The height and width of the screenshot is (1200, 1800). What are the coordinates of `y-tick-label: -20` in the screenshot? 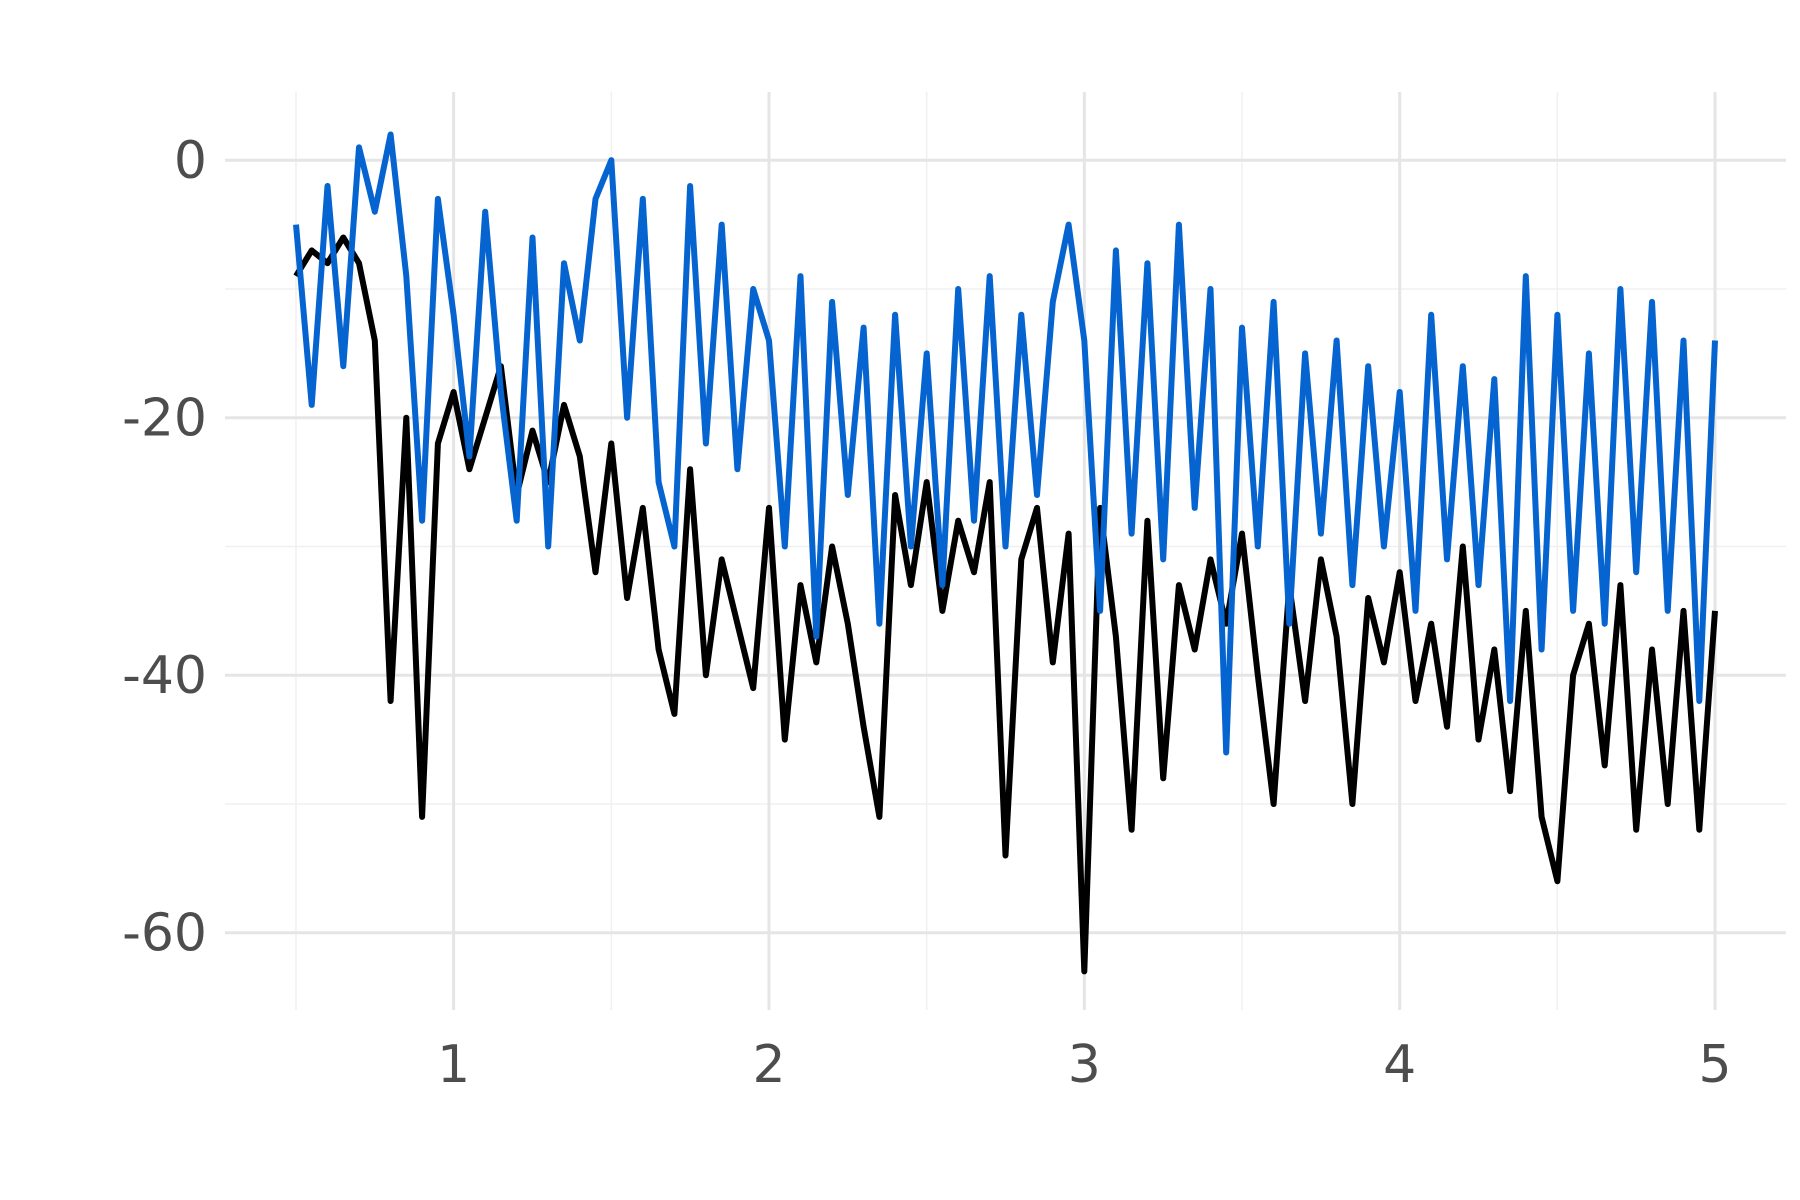 It's located at (164, 419).